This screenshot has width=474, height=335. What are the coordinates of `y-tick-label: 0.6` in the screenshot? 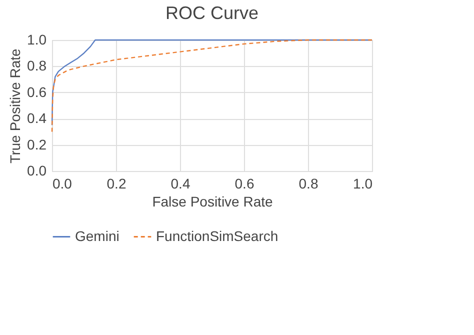 It's located at (37, 92).